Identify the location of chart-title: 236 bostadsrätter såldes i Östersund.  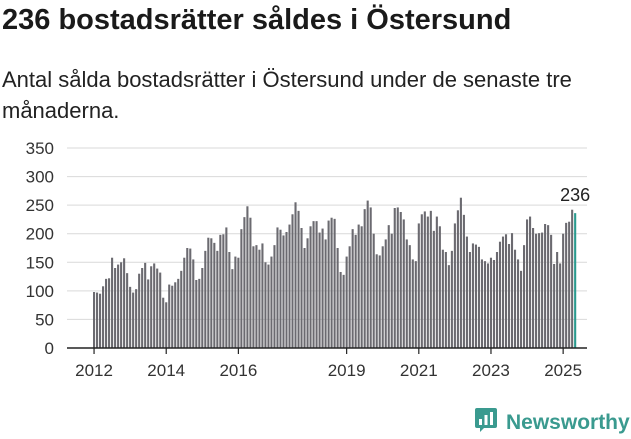
(257, 20).